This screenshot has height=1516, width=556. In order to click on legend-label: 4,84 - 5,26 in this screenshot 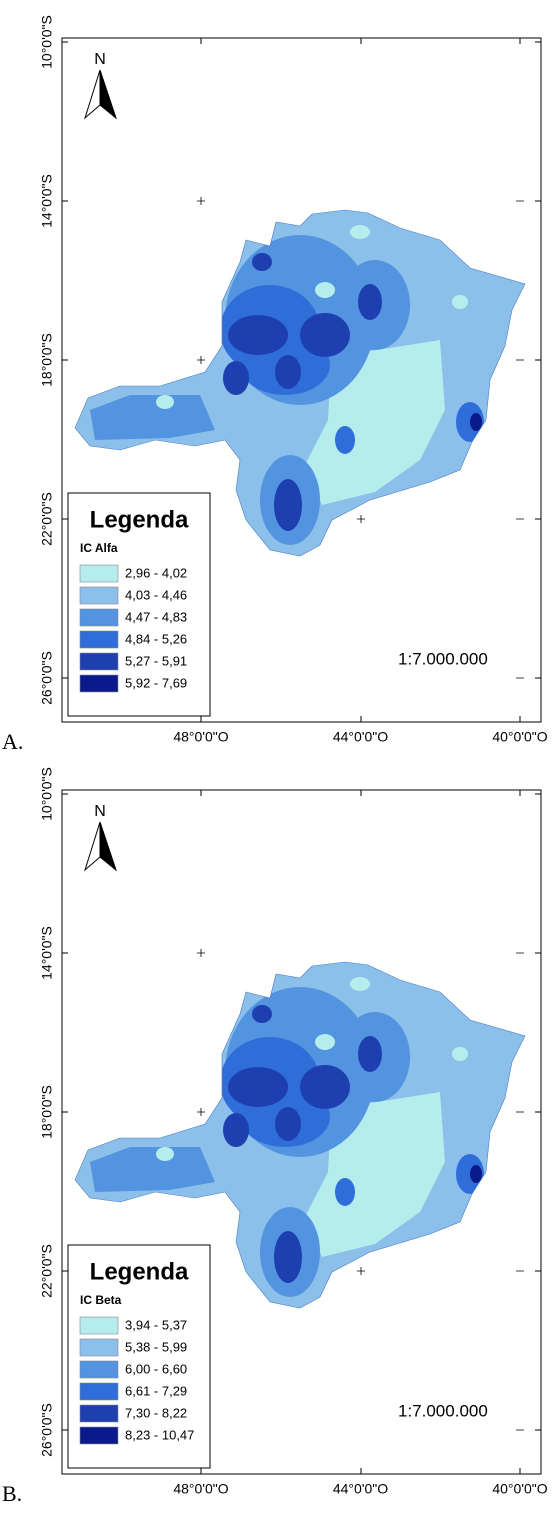, I will do `click(156, 638)`.